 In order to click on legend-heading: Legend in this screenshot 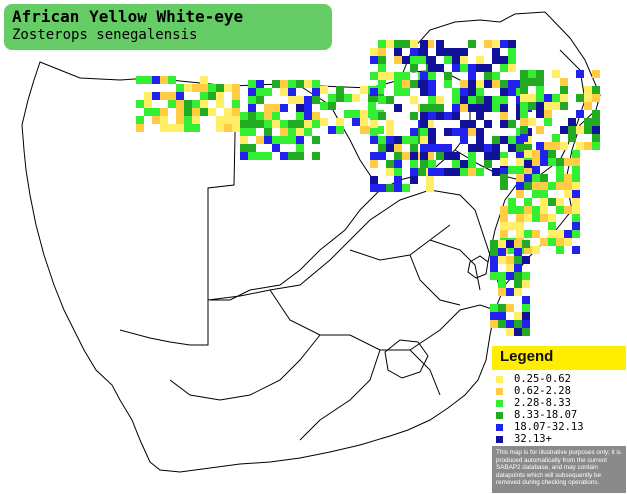, I will do `click(527, 356)`.